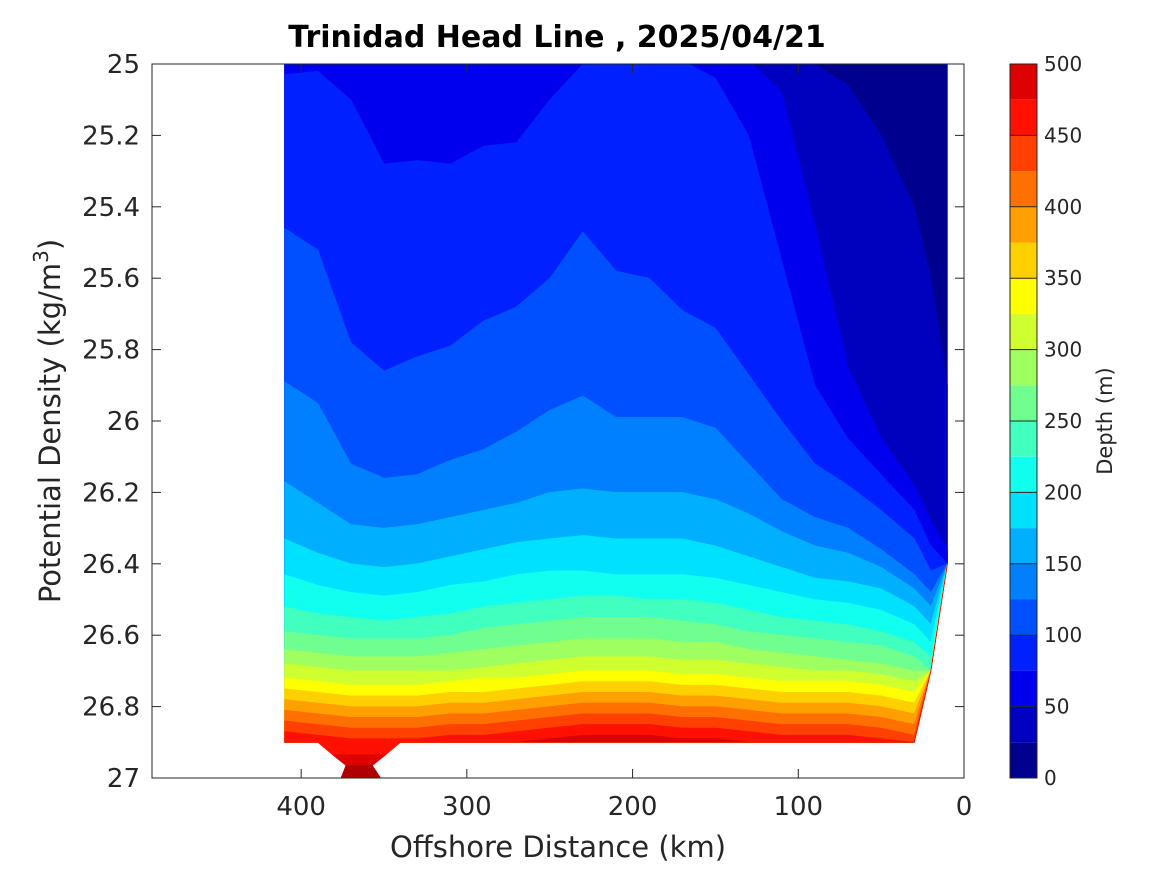 This screenshot has height=875, width=1167. I want to click on colorbar-tick-label: 150, so click(1063, 564).